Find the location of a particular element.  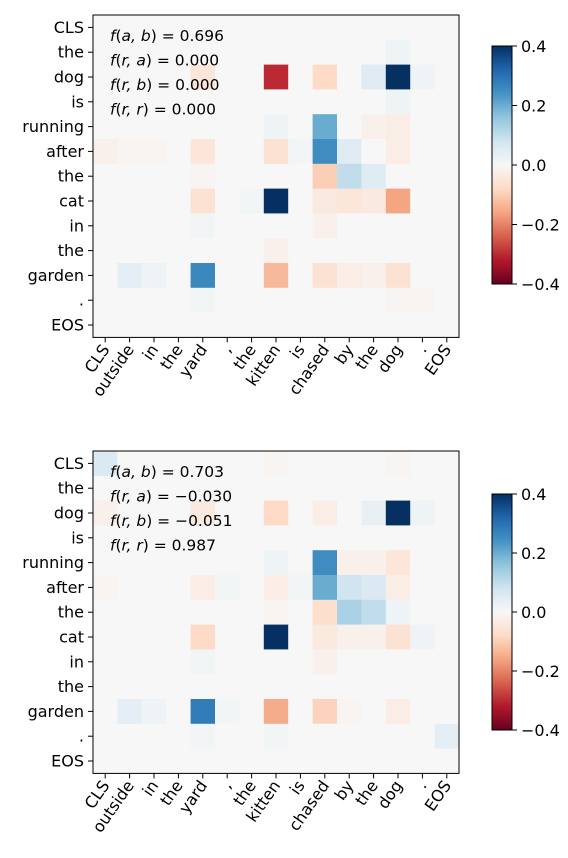

colorbar-tick-label: 0.0 is located at coordinates (533, 612).